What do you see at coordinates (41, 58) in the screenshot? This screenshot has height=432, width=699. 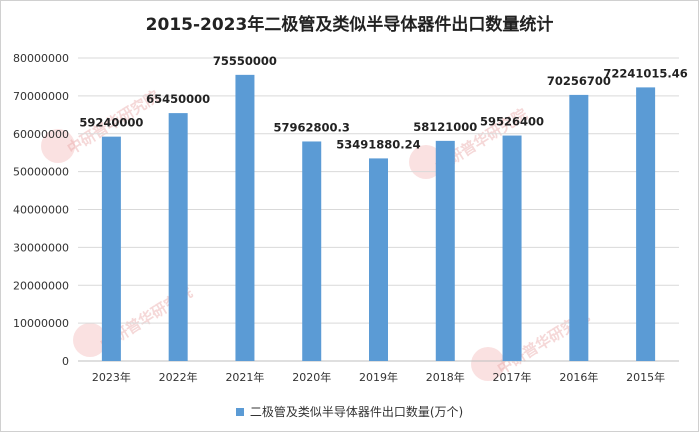 I see `y-tick-label: 80000000` at bounding box center [41, 58].